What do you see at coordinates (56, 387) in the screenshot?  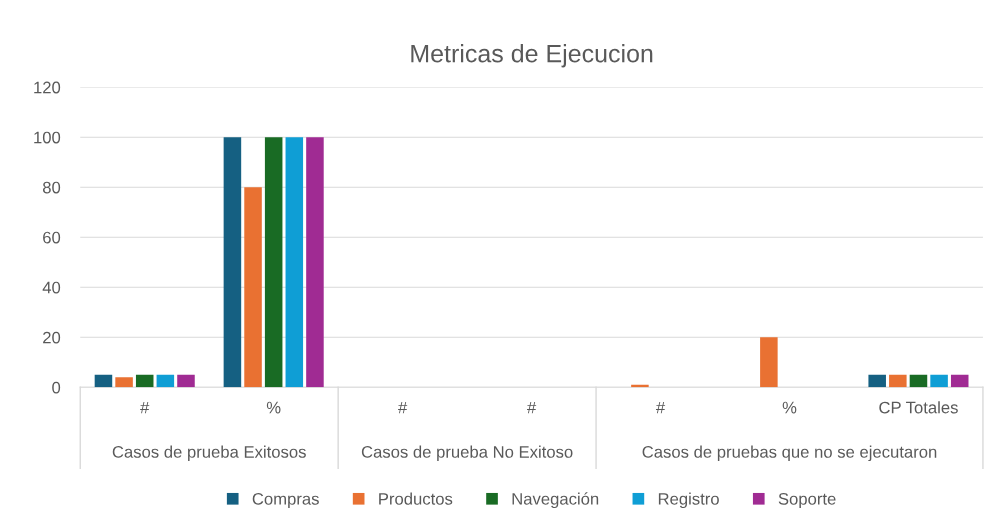 I see `y-tick-label: 0` at bounding box center [56, 387].